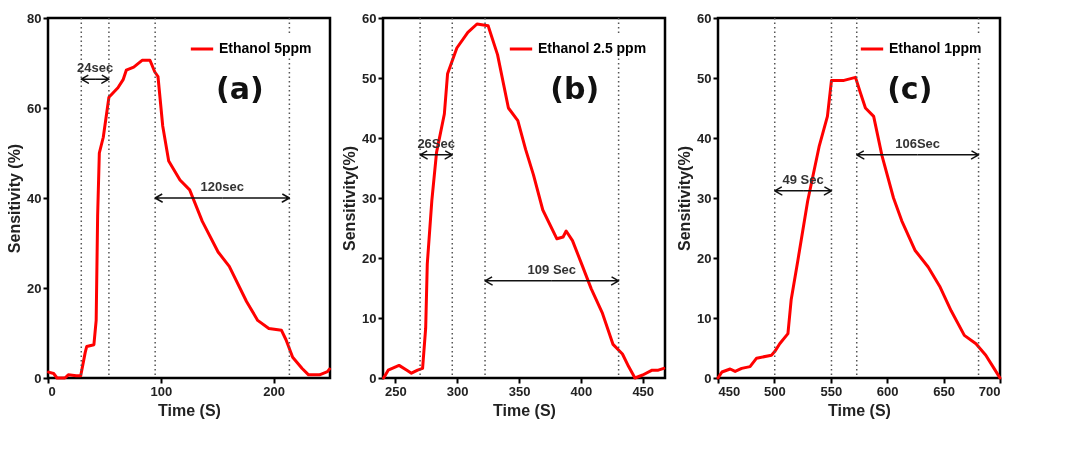 The height and width of the screenshot is (453, 1089). Describe the element at coordinates (775, 391) in the screenshot. I see `x-tick-label: 500` at that location.